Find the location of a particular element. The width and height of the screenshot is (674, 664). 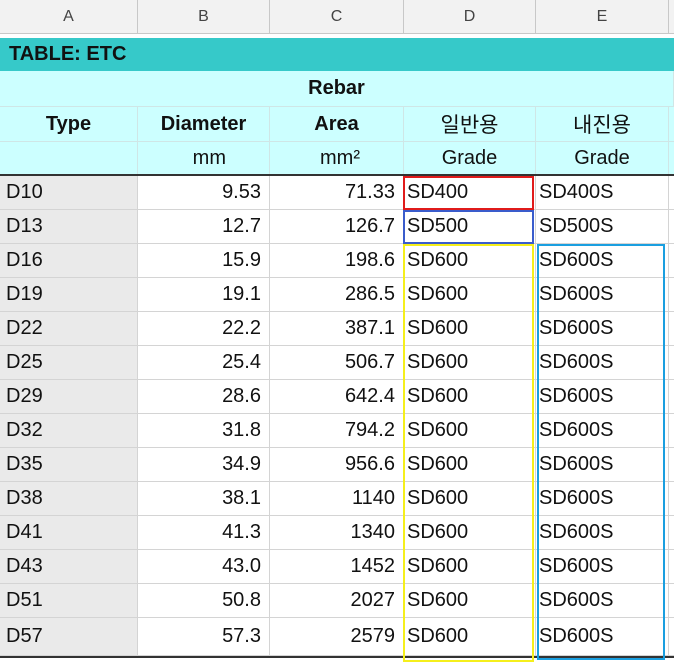

cell-diameter: 57.3 is located at coordinates (204, 637).